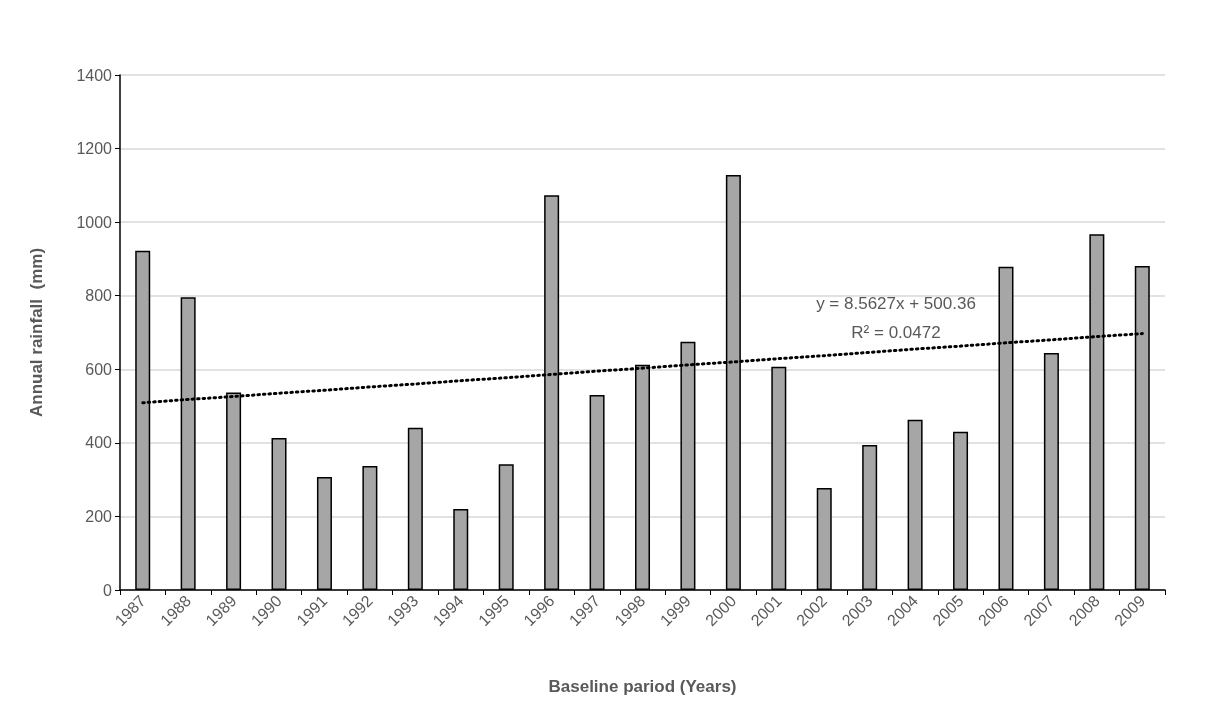 The image size is (1205, 725). What do you see at coordinates (896, 332) in the screenshot?
I see `annotation: R² = 0.0472` at bounding box center [896, 332].